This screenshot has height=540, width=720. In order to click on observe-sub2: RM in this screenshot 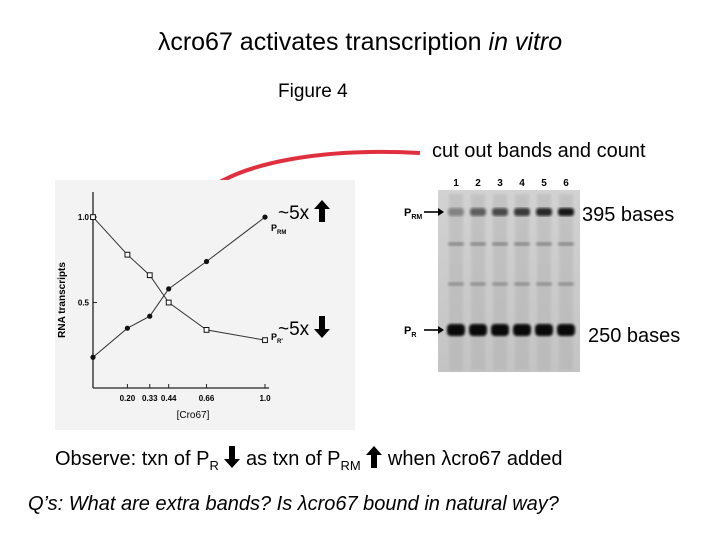, I will do `click(350, 465)`.